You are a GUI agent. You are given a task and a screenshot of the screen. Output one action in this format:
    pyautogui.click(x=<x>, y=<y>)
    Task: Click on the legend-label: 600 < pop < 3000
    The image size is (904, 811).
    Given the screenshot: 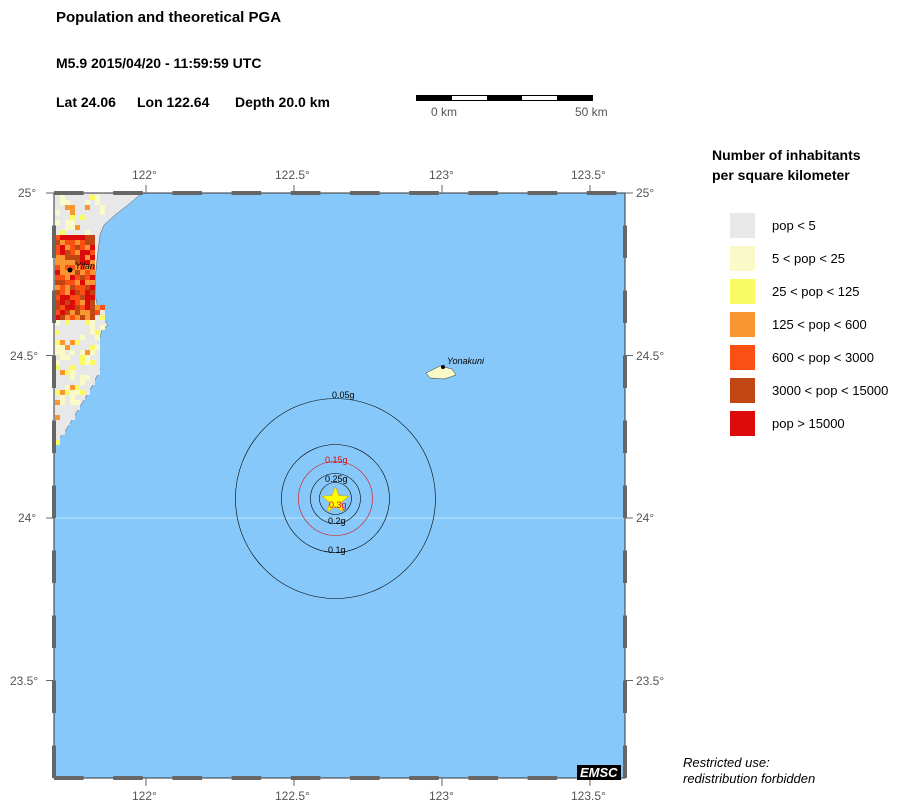 What is the action you would take?
    pyautogui.click(x=823, y=357)
    